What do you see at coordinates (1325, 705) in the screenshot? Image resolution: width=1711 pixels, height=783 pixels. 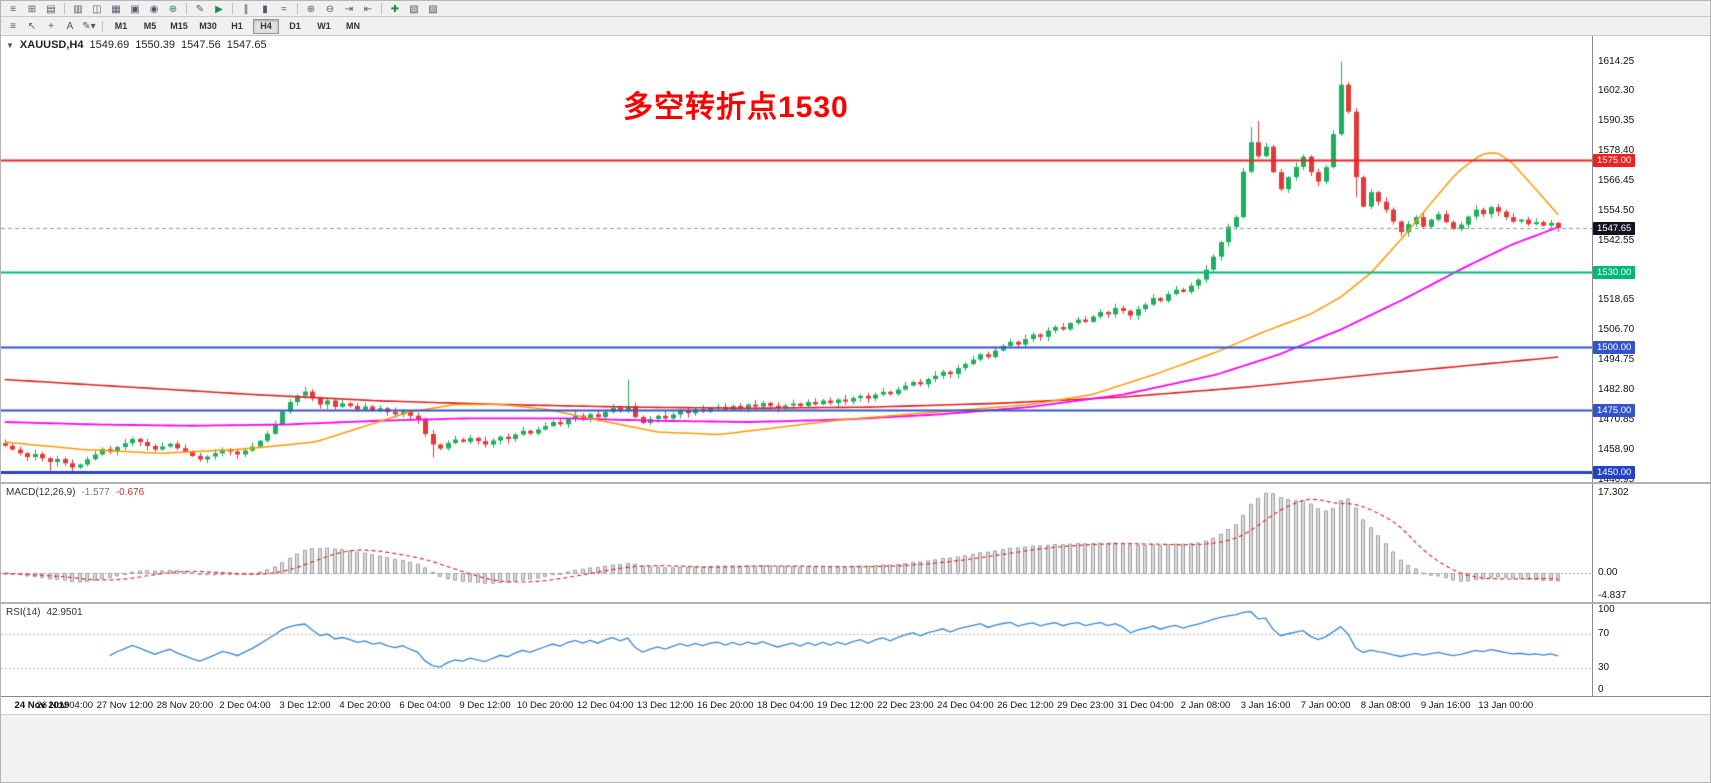 I see `time-label: 7 Jan 00:00` at bounding box center [1325, 705].